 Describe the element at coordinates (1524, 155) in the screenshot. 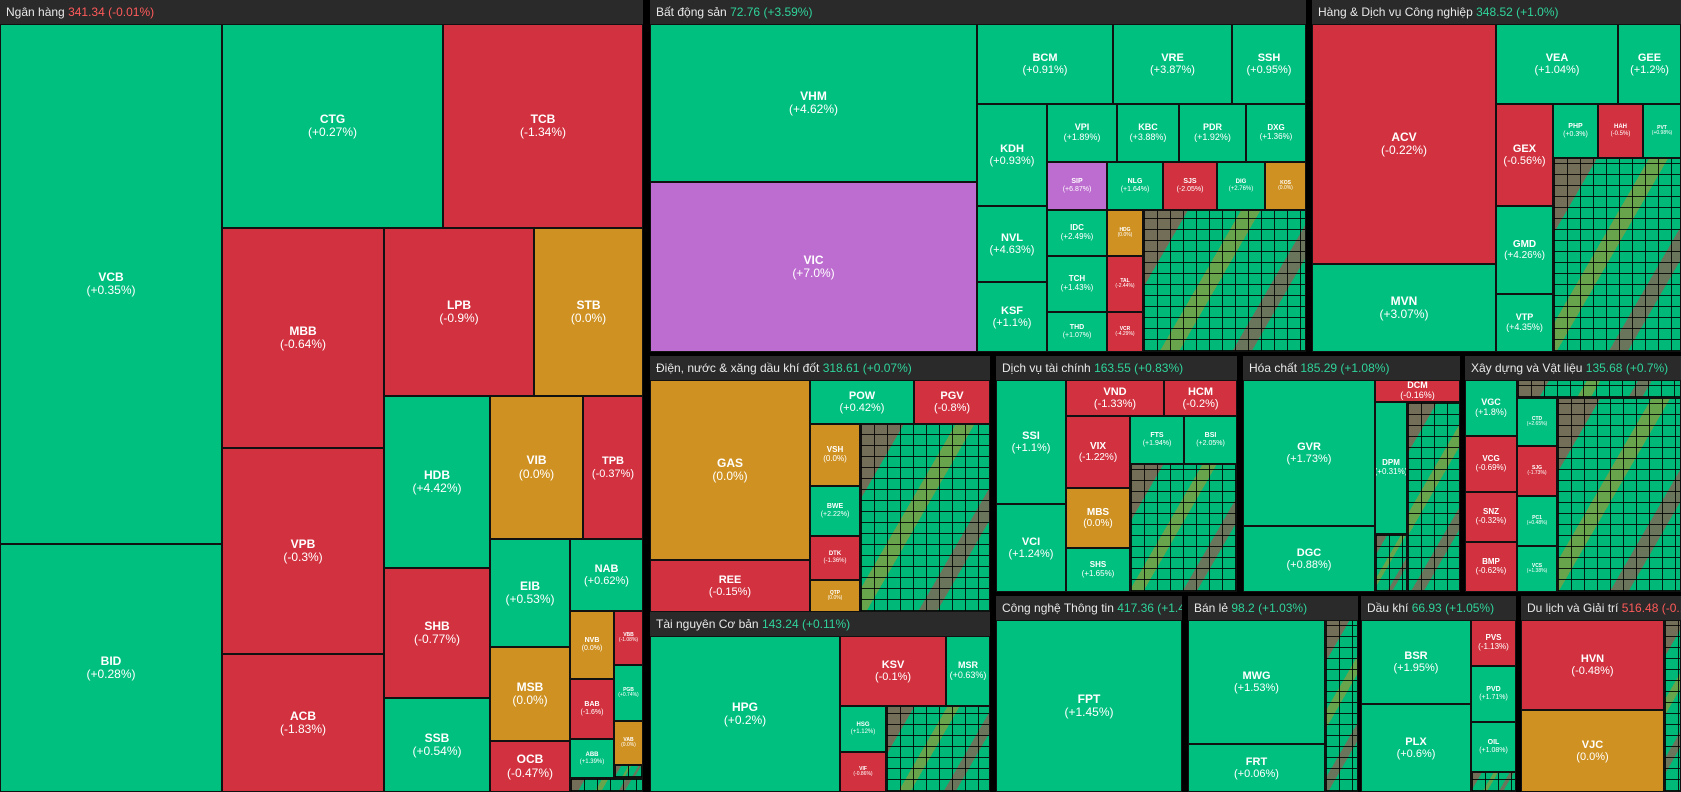

I see `stock-tile-gex: GEX (-0.56%)` at that location.